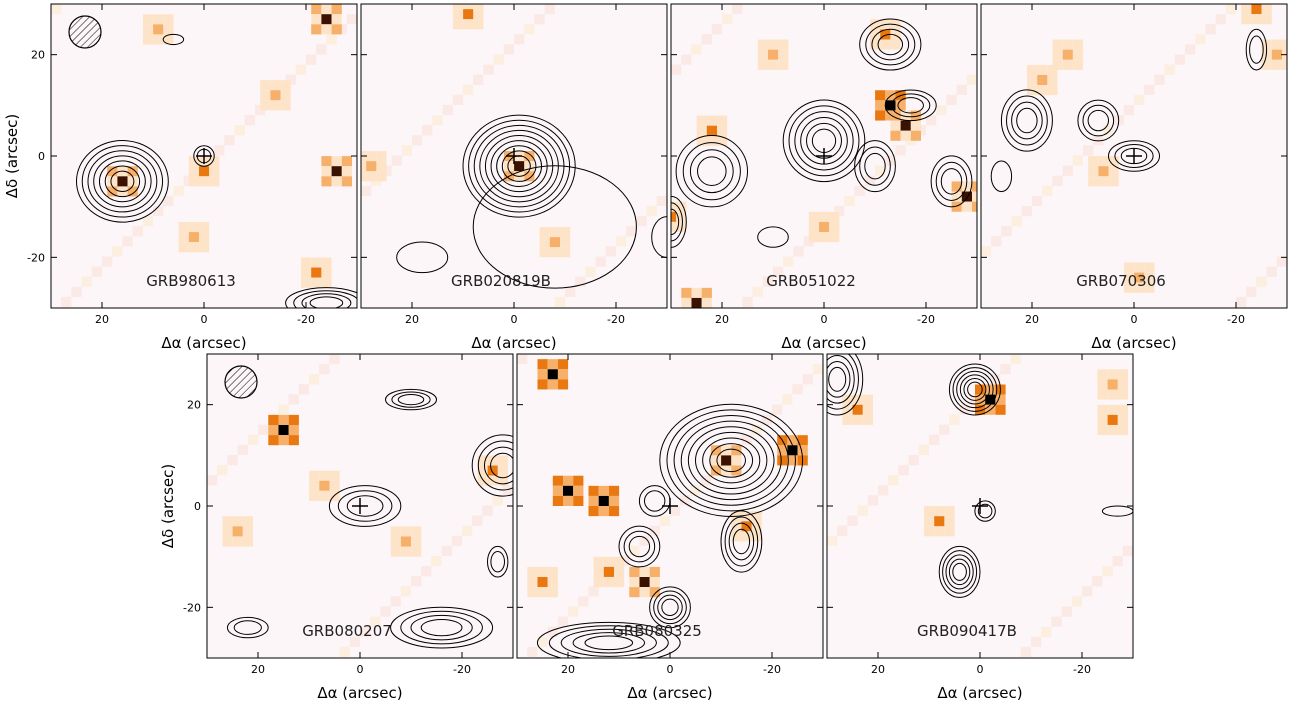 The height and width of the screenshot is (710, 1298). Describe the element at coordinates (462, 669) in the screenshot. I see `x-tick-label: -20` at that location.